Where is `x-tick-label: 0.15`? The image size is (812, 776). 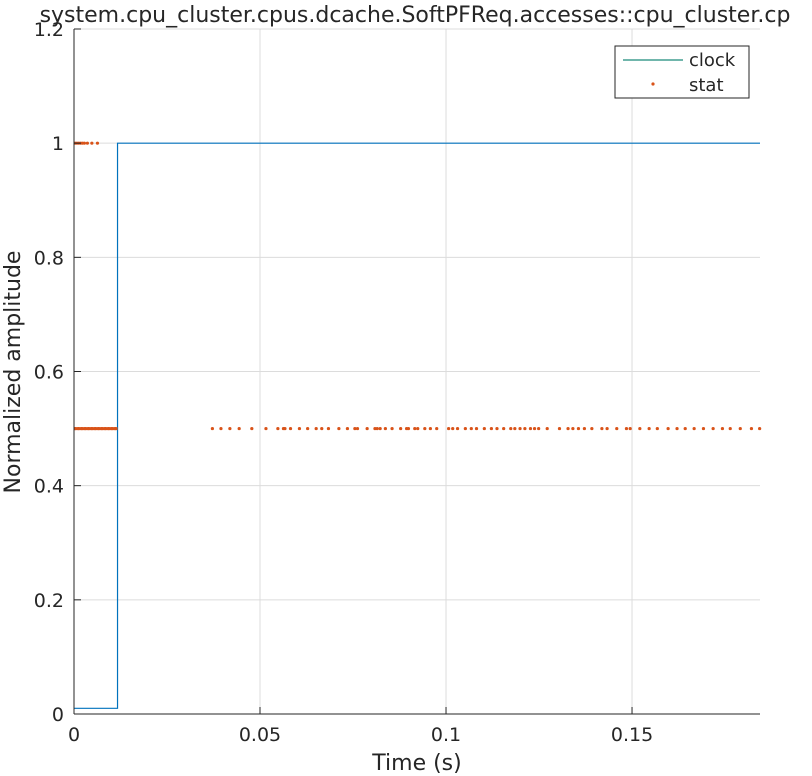 x-tick-label: 0.15 is located at coordinates (632, 735).